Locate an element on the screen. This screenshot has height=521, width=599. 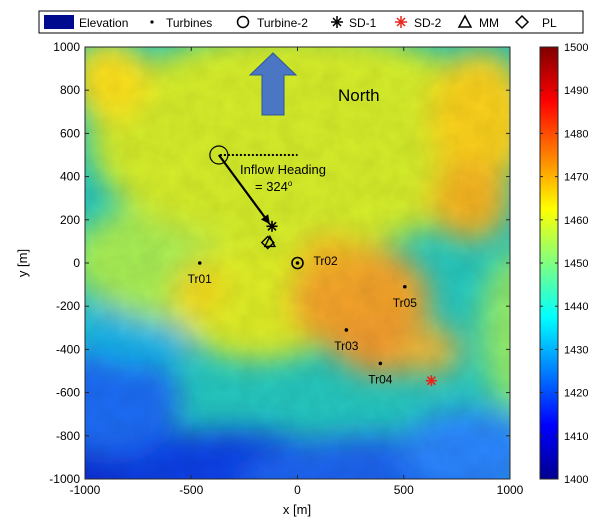
colorbar-tick-label: 1430 is located at coordinates (576, 350).